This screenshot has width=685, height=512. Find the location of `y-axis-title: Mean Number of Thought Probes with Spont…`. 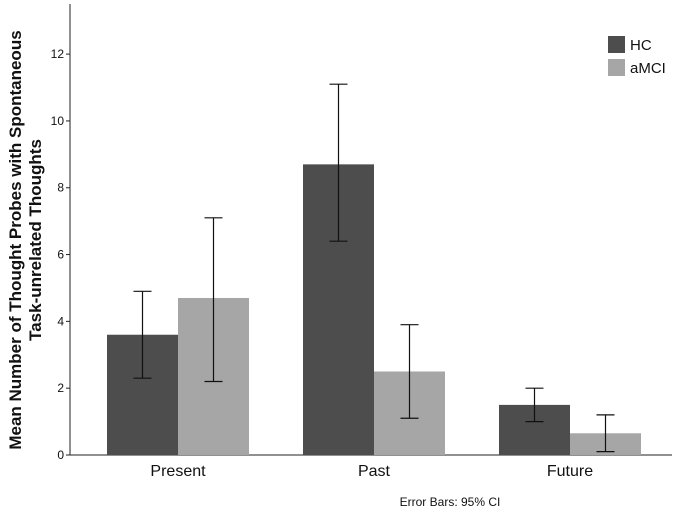

y-axis-title: Mean Number of Thought Probes with Spont… is located at coordinates (25, 239).